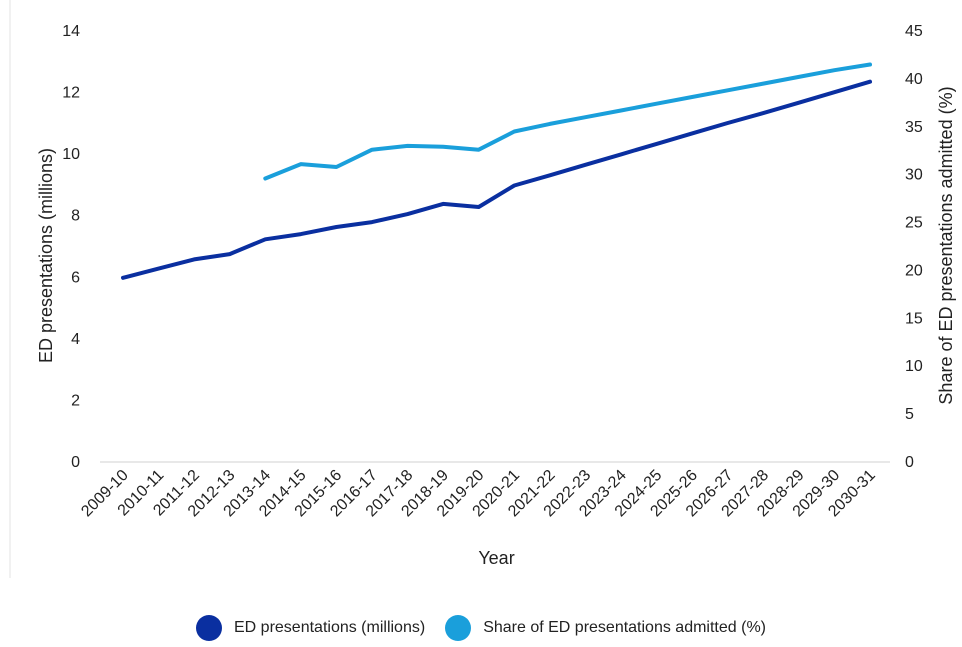 This screenshot has width=962, height=647. I want to click on right-y-axis: 0 5 10 15 20 25 30 35 40 45, so click(914, 247).